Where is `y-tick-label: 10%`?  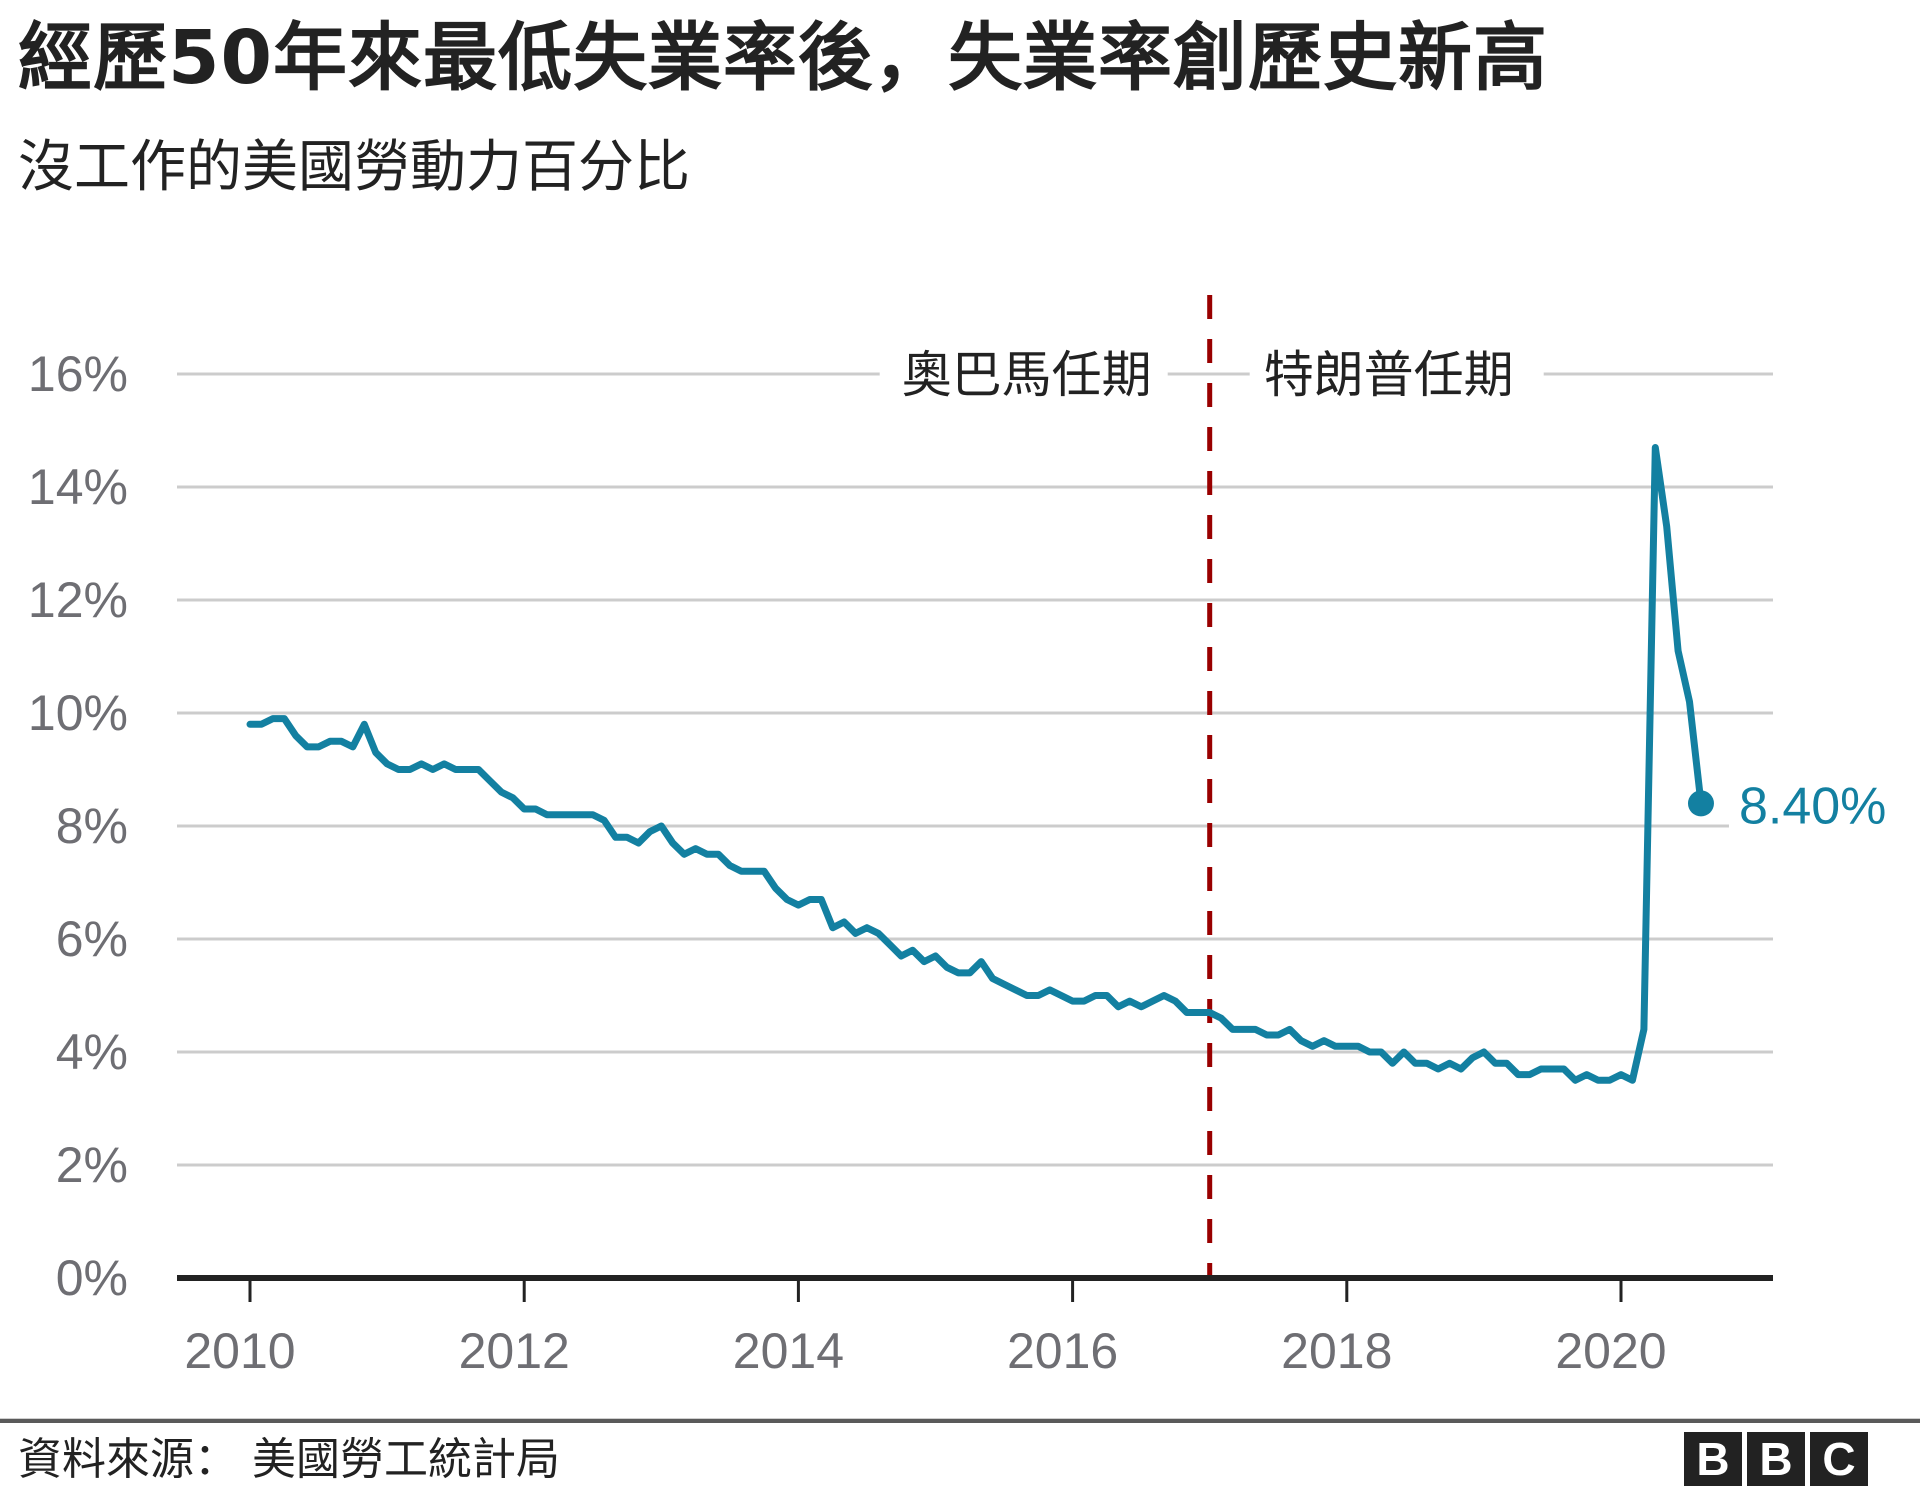 y-tick-label: 10% is located at coordinates (78, 713).